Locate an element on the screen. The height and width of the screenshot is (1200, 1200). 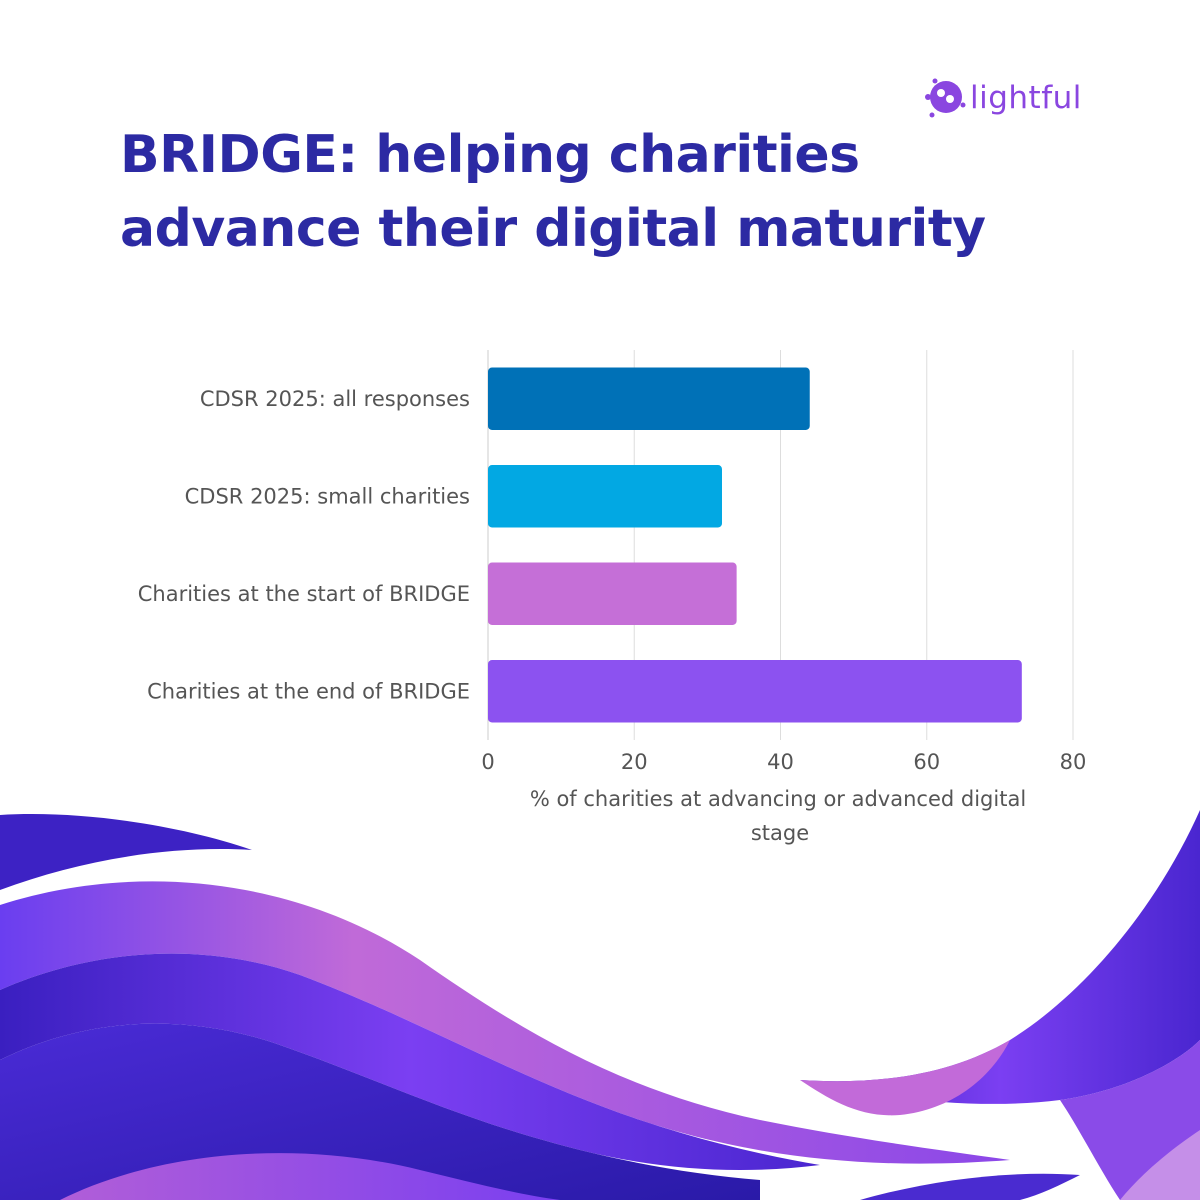
category-label: Charities at the start of BRIDGE is located at coordinates (304, 594).